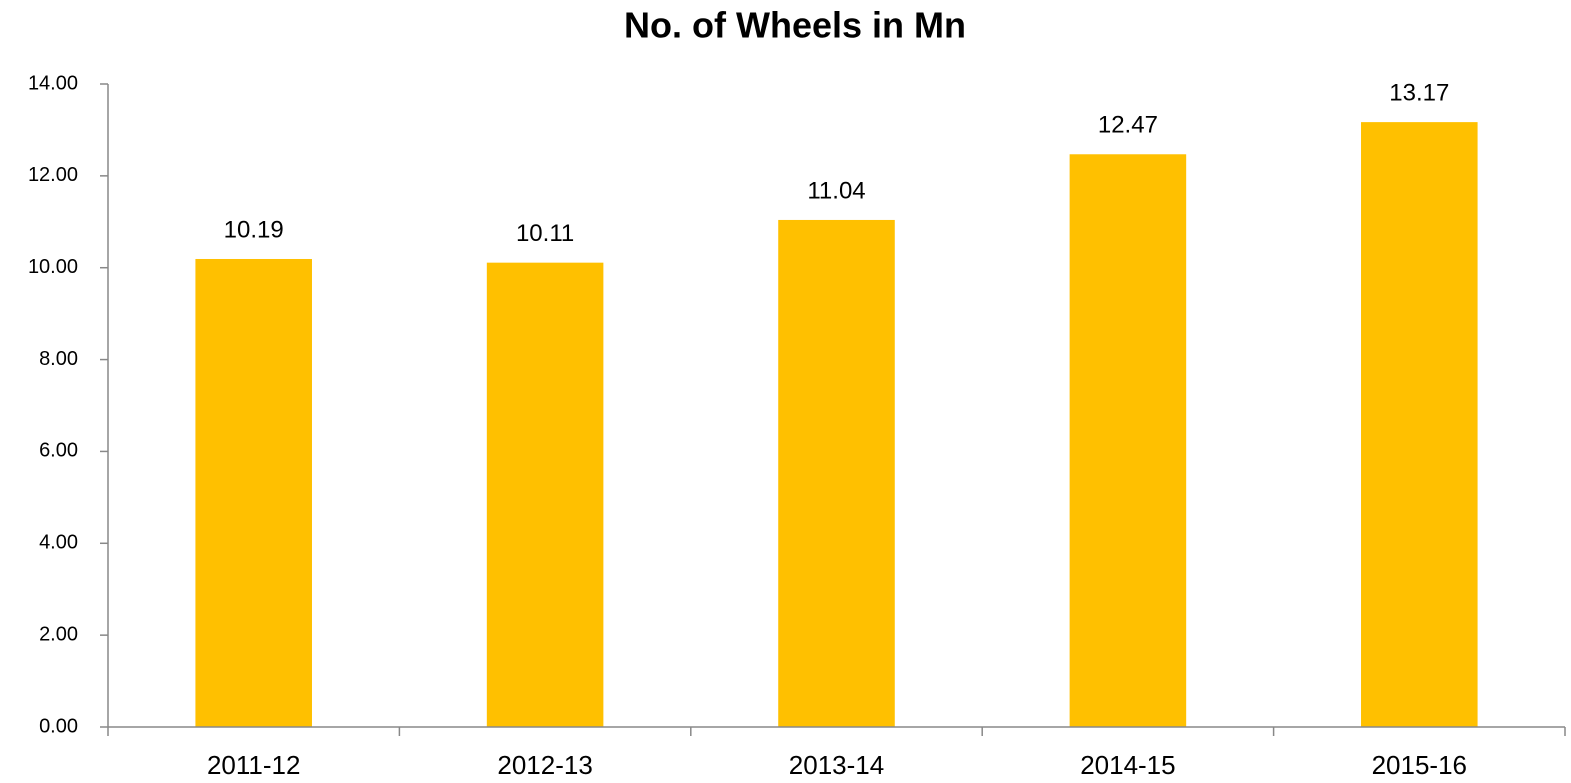 The width and height of the screenshot is (1571, 783). I want to click on y-tick-label: 4.00, so click(58, 543).